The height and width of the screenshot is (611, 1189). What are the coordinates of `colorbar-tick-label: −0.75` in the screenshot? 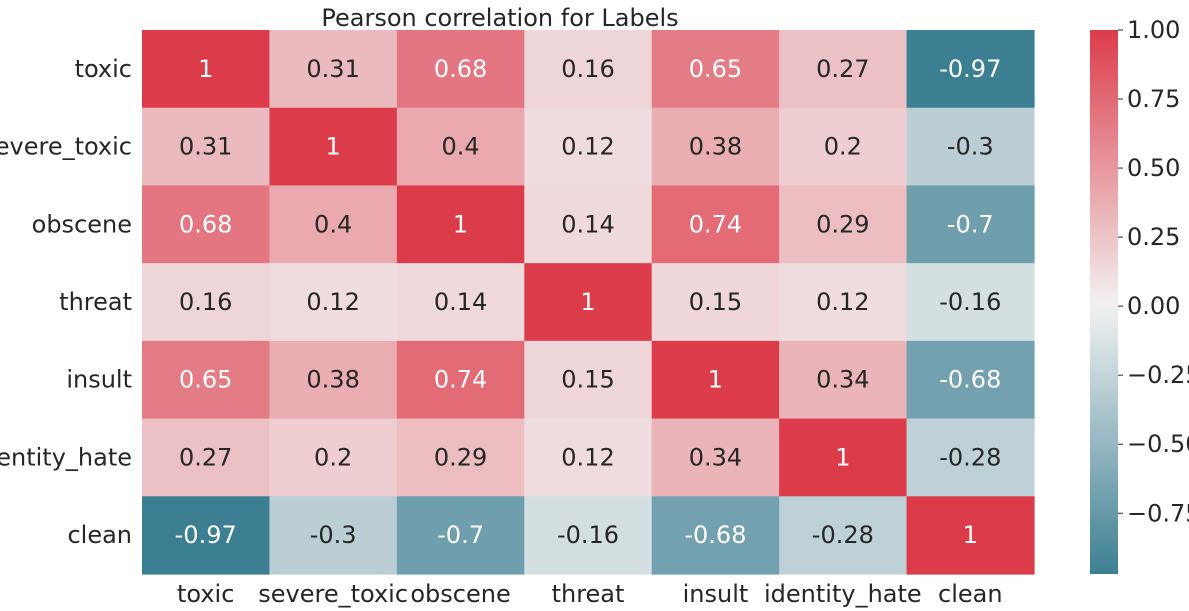 It's located at (1158, 513).